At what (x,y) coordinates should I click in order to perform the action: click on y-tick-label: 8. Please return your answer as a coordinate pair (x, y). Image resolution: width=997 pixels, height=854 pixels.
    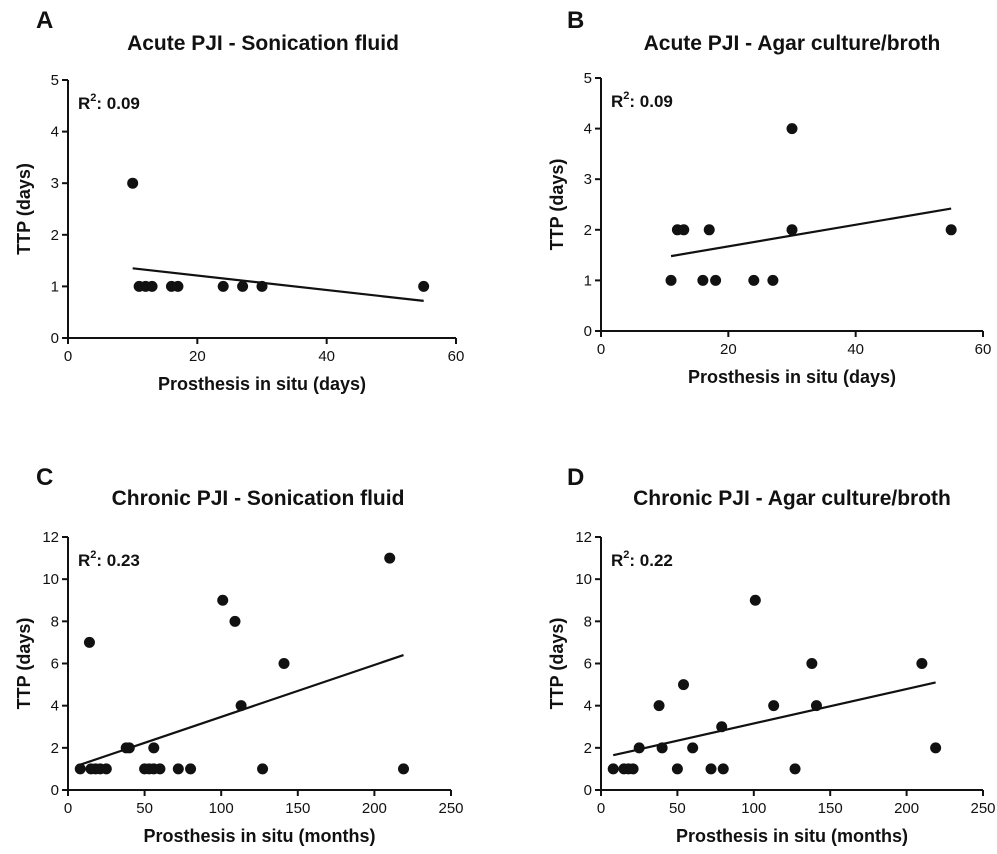
    Looking at the image, I should click on (55, 621).